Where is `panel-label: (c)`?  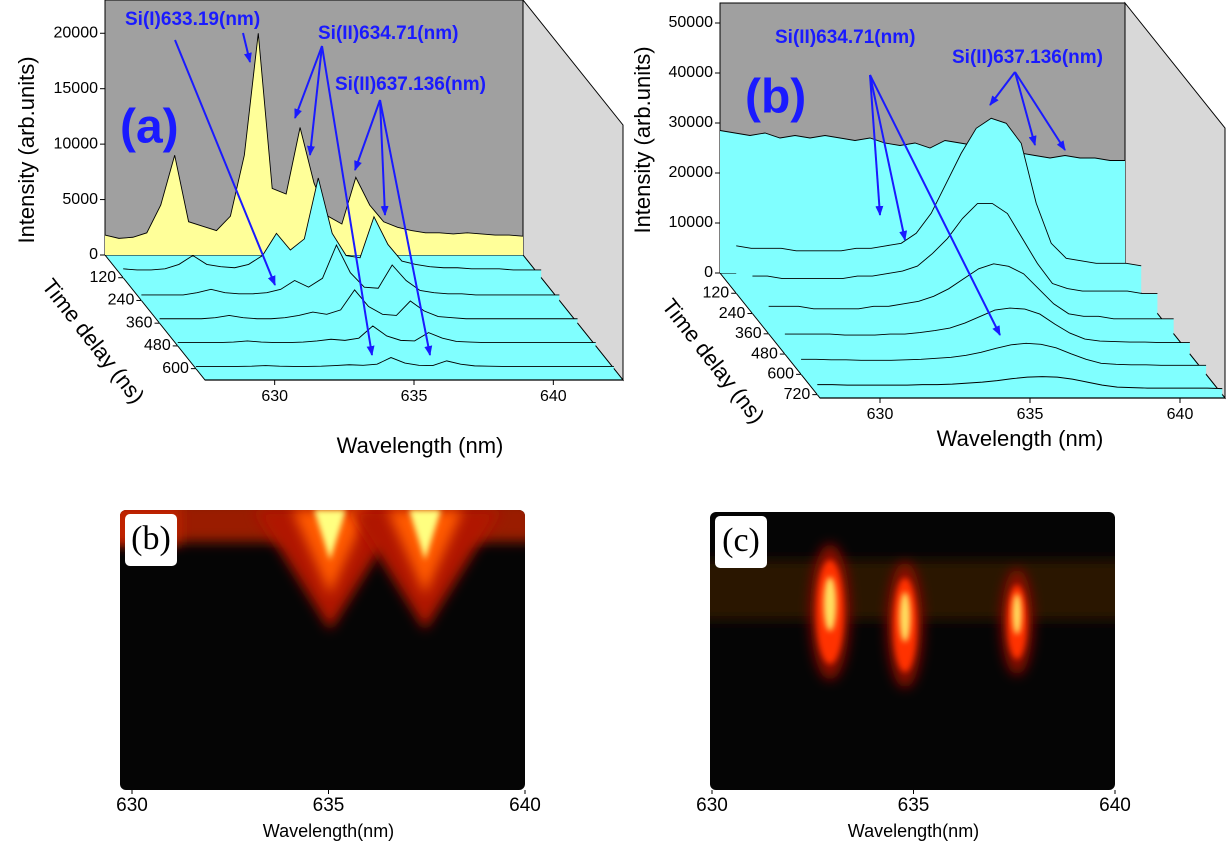
panel-label: (c) is located at coordinates (741, 540).